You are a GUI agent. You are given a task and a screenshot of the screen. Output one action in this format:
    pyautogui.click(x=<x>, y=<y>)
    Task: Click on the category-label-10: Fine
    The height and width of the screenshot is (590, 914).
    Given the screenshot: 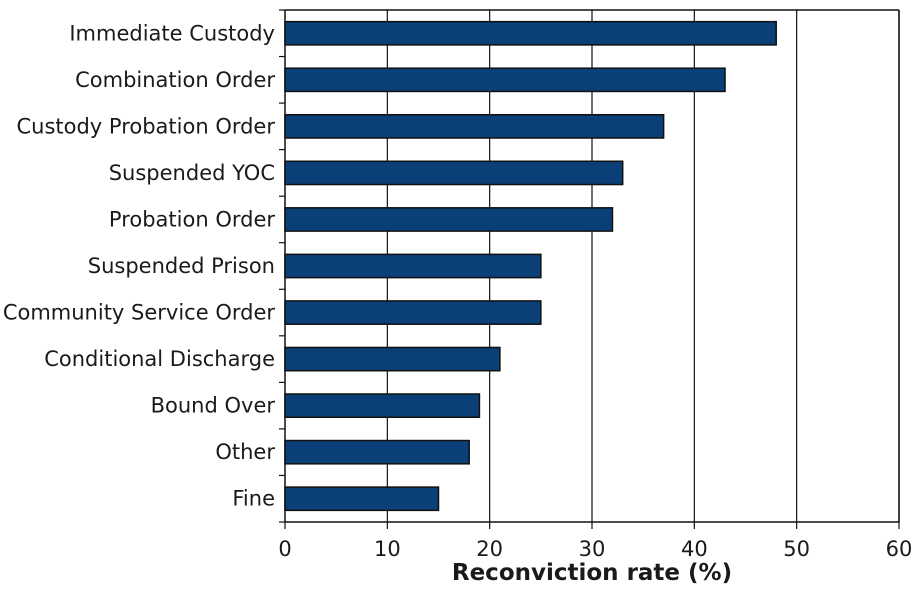 What is the action you would take?
    pyautogui.click(x=253, y=499)
    